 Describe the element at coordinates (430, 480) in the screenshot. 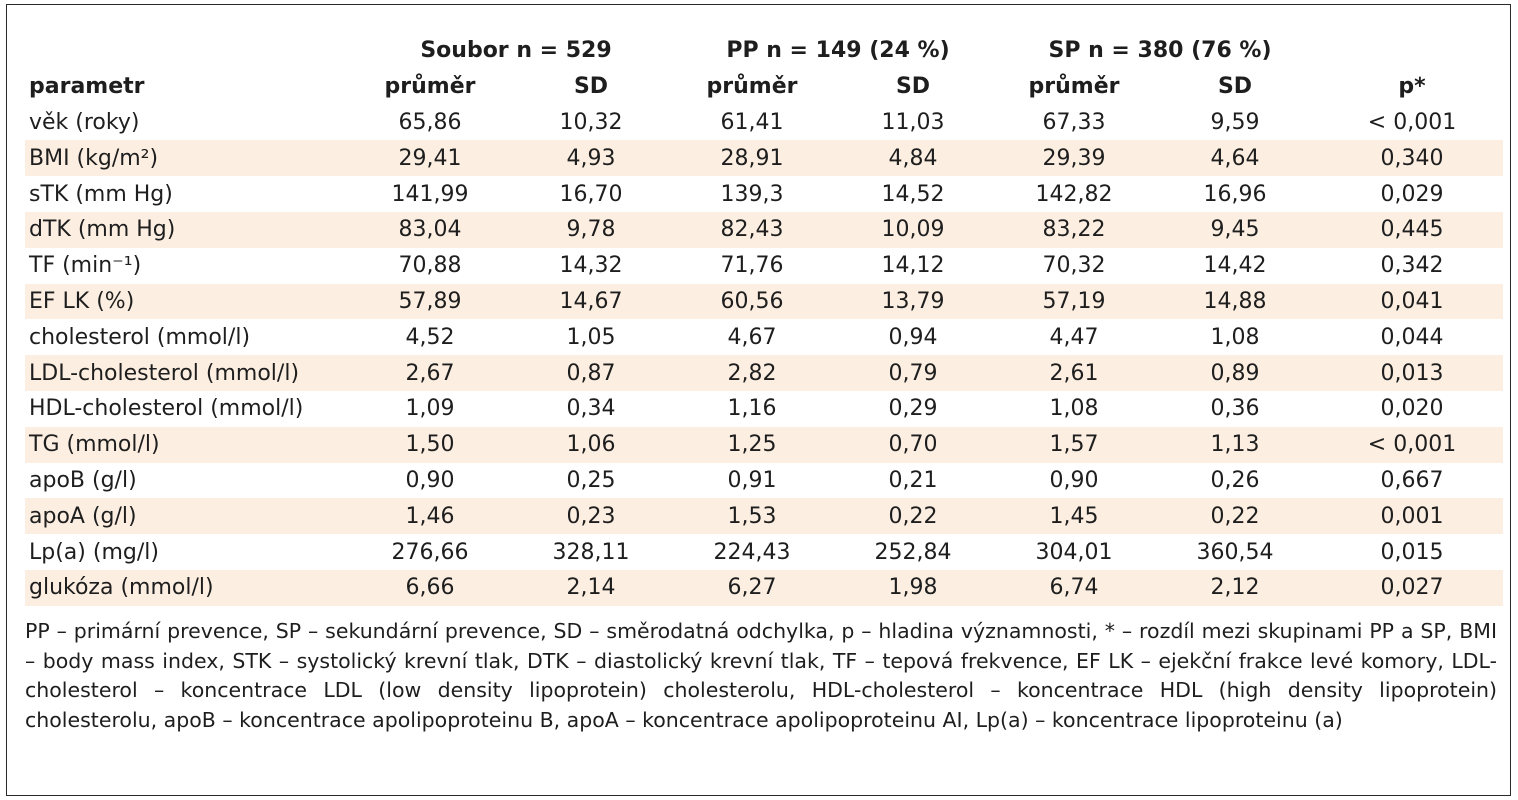

I see `cell-prumer-soubor: 0,90` at that location.